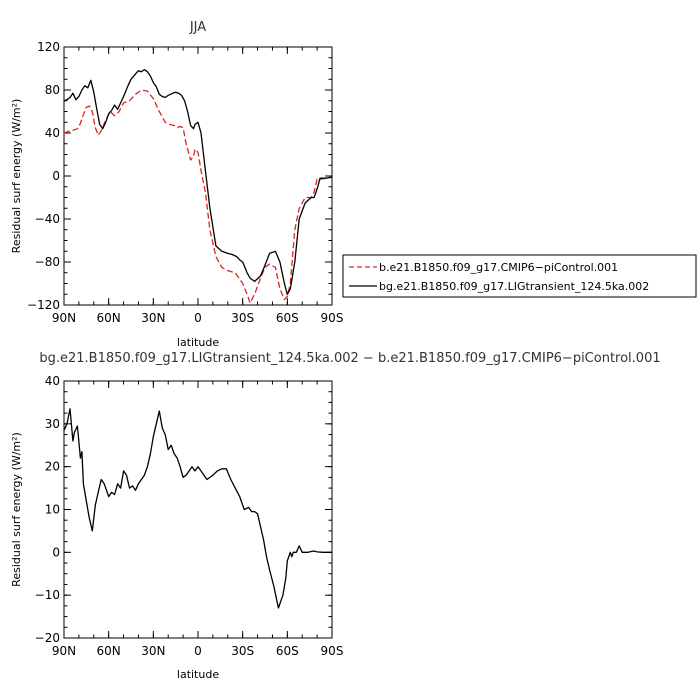  Describe the element at coordinates (47, 262) in the screenshot. I see `y-tick-label: −80` at that location.